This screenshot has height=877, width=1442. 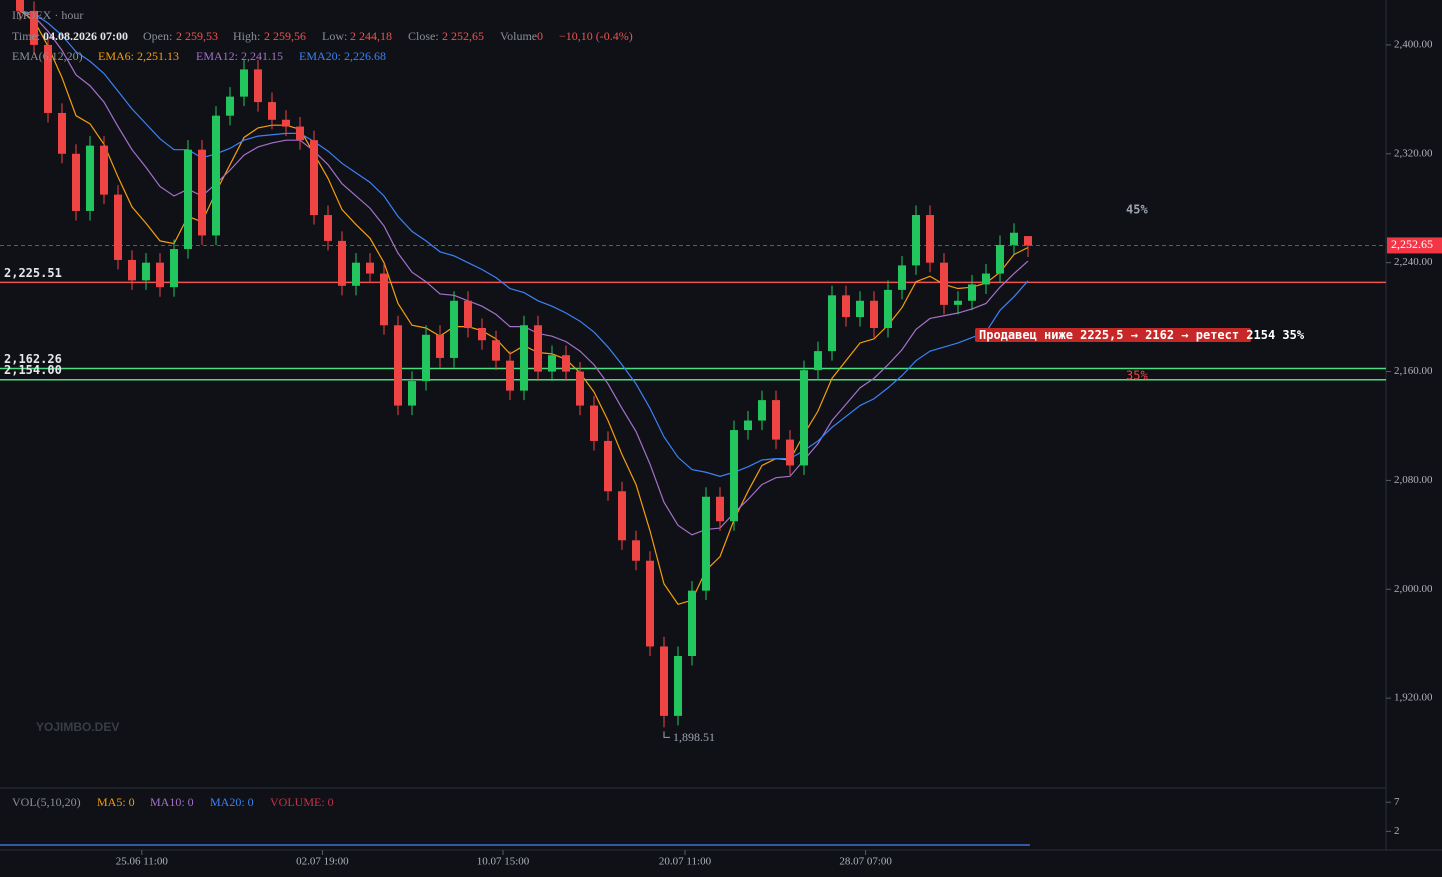 What do you see at coordinates (33, 370) in the screenshot?
I see `level-label: 2,154.00` at bounding box center [33, 370].